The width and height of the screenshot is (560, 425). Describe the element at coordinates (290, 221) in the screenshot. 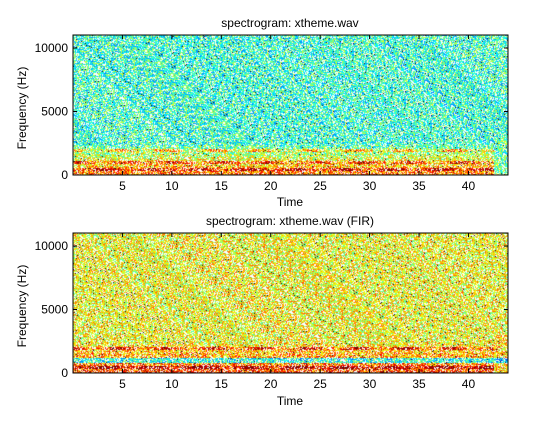

I see `chart-title: spectrogram: xtheme.wav (FIR)` at that location.